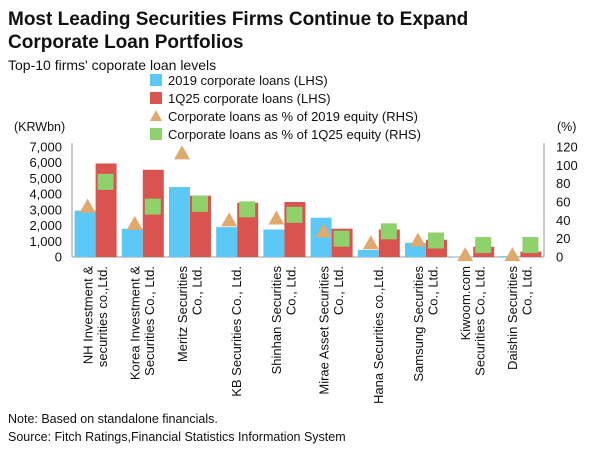  What do you see at coordinates (87, 315) in the screenshot?
I see `x-category-label-line: NH Investment &` at bounding box center [87, 315].